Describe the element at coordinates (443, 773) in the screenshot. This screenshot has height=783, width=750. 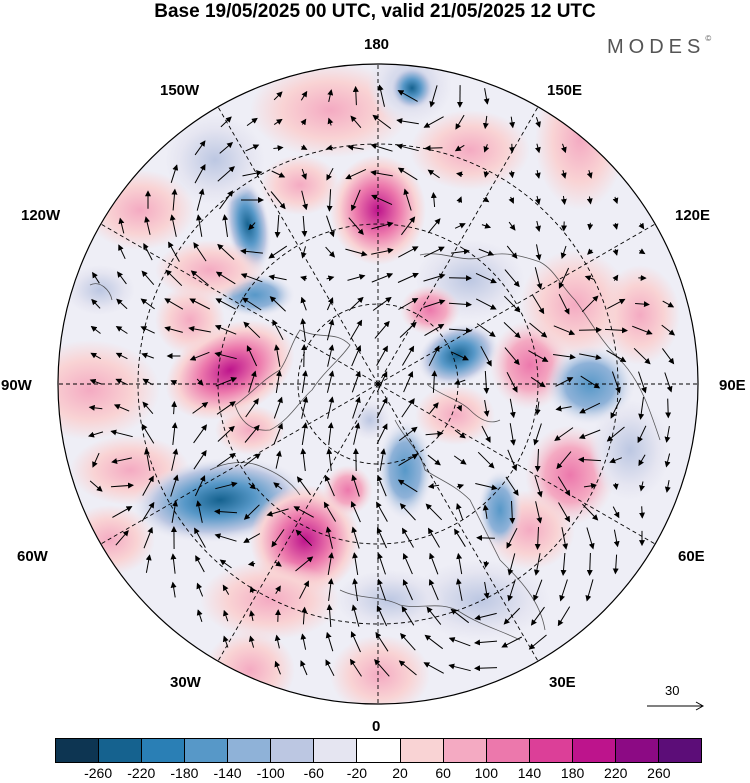
I see `colorbar-tick-label: 60` at that location.